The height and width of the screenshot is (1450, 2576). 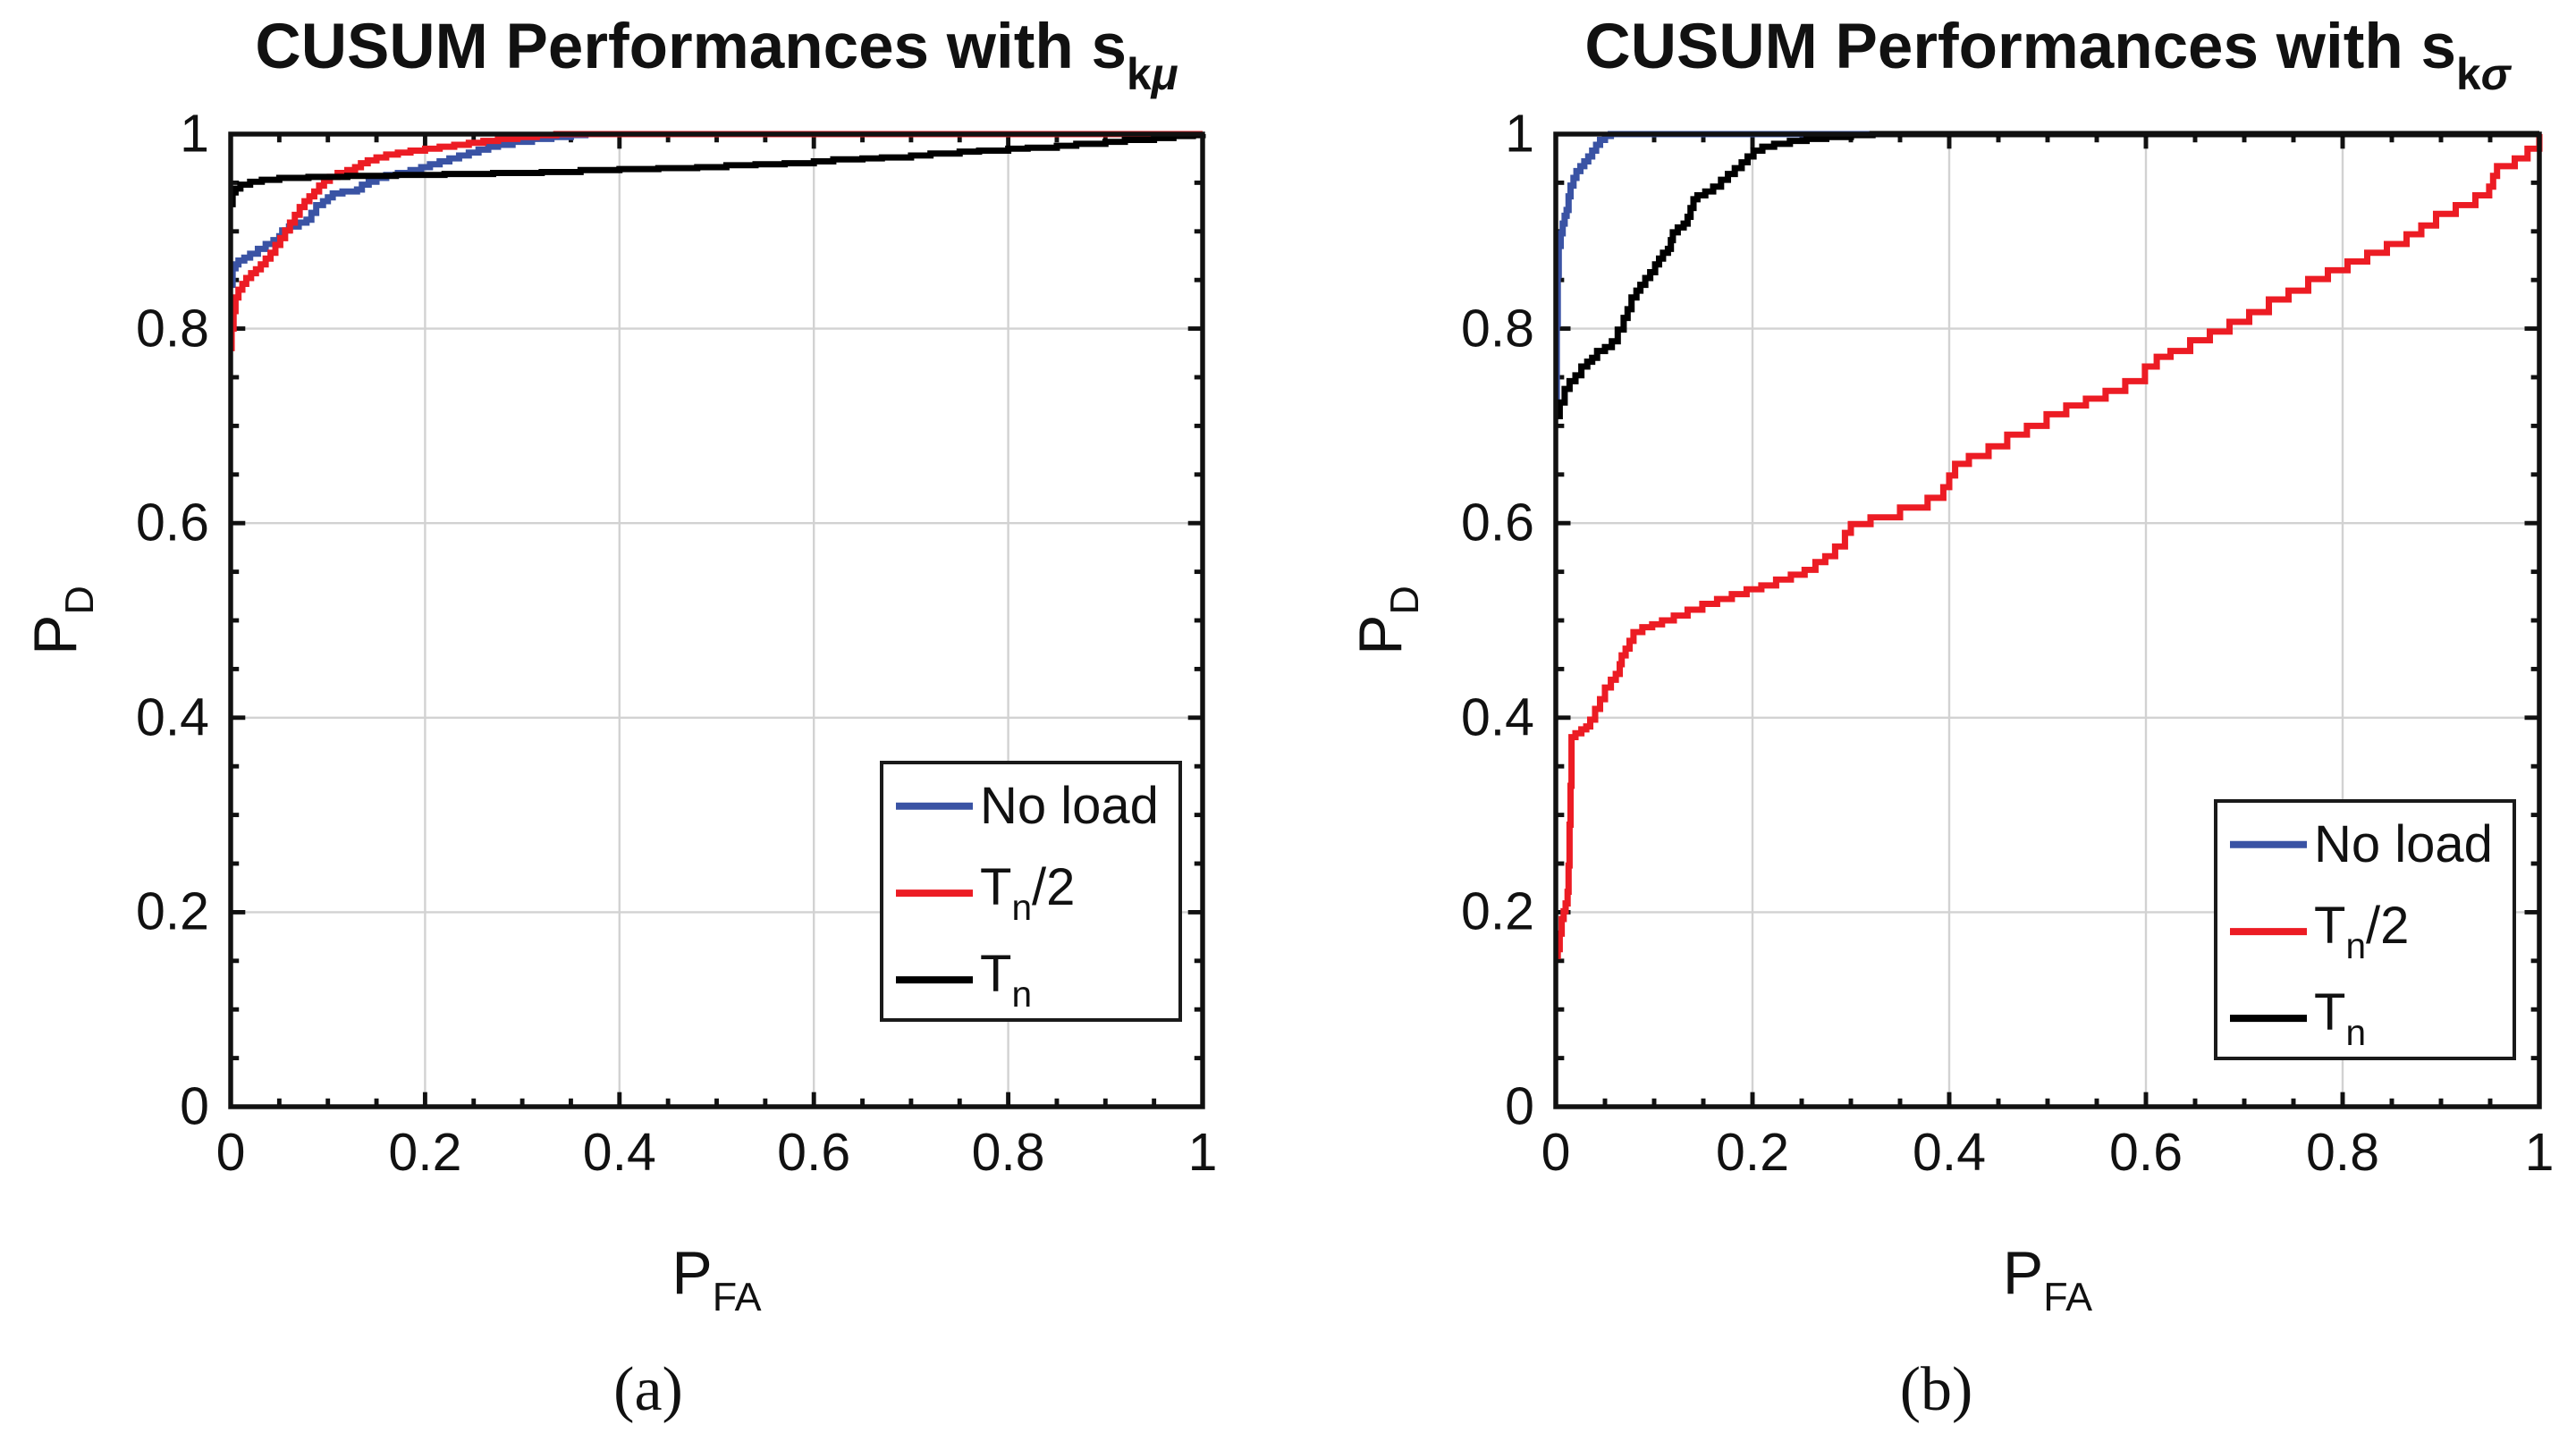 I want to click on chart-title: CUSUM Performances with skμ, so click(x=716, y=56).